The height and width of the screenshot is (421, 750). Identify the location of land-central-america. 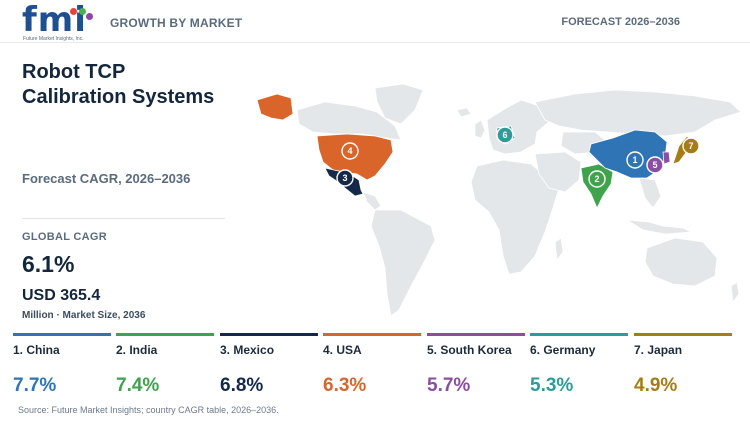
(372, 201).